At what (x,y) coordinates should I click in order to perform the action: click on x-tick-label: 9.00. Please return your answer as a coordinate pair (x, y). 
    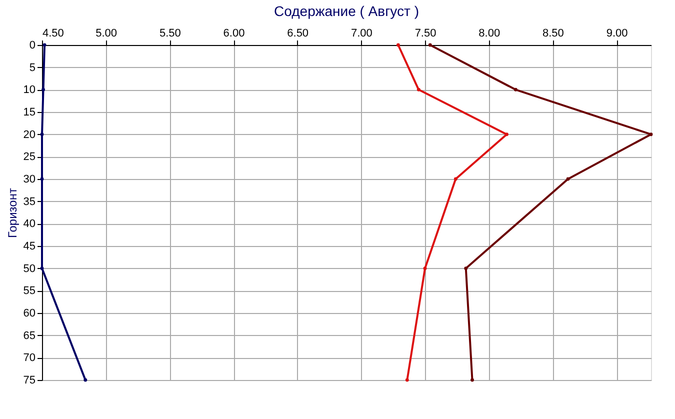
    Looking at the image, I should click on (617, 34).